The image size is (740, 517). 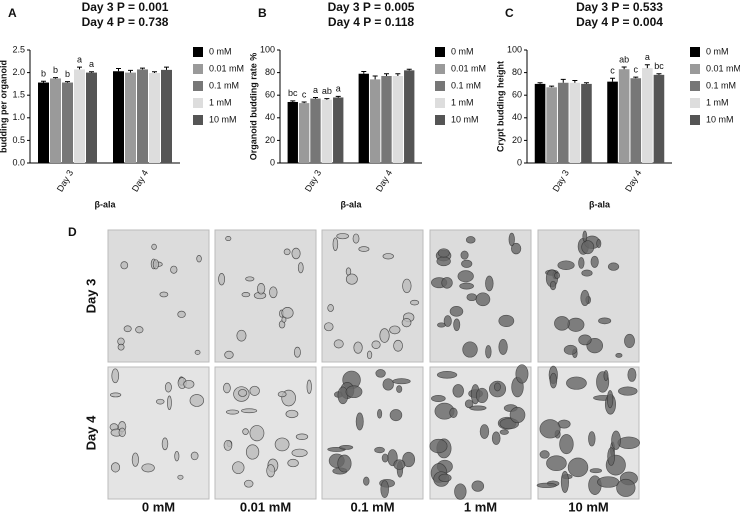 I want to click on x-tick-label: Day 3, so click(x=561, y=180).